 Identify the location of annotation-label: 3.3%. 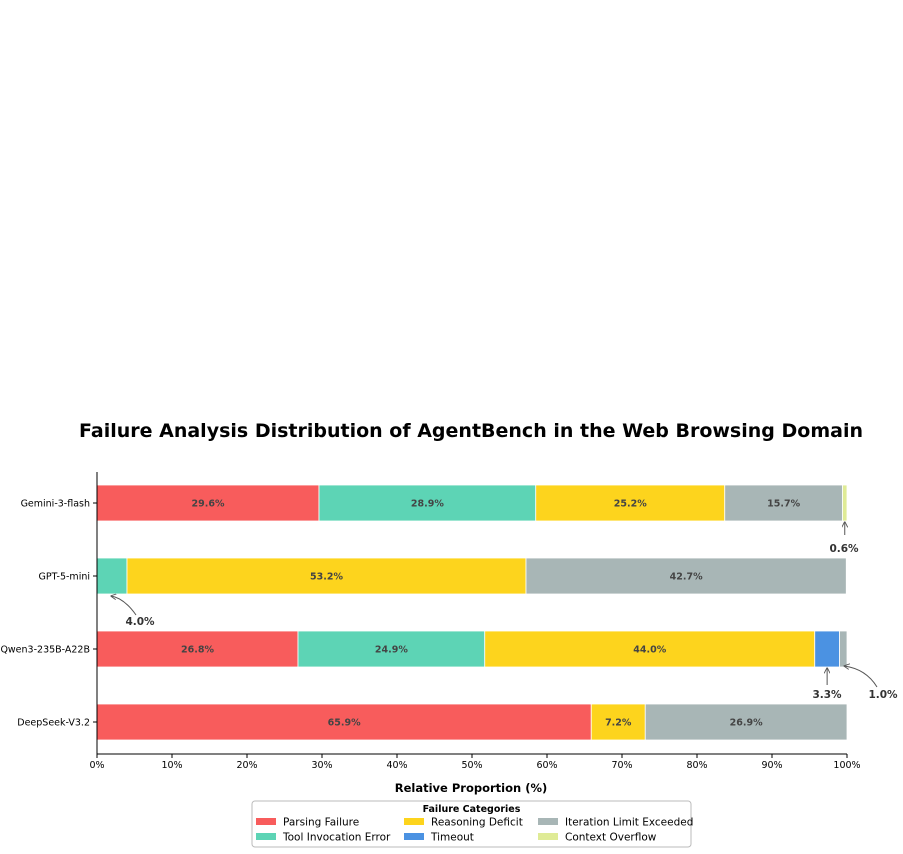
(827, 695).